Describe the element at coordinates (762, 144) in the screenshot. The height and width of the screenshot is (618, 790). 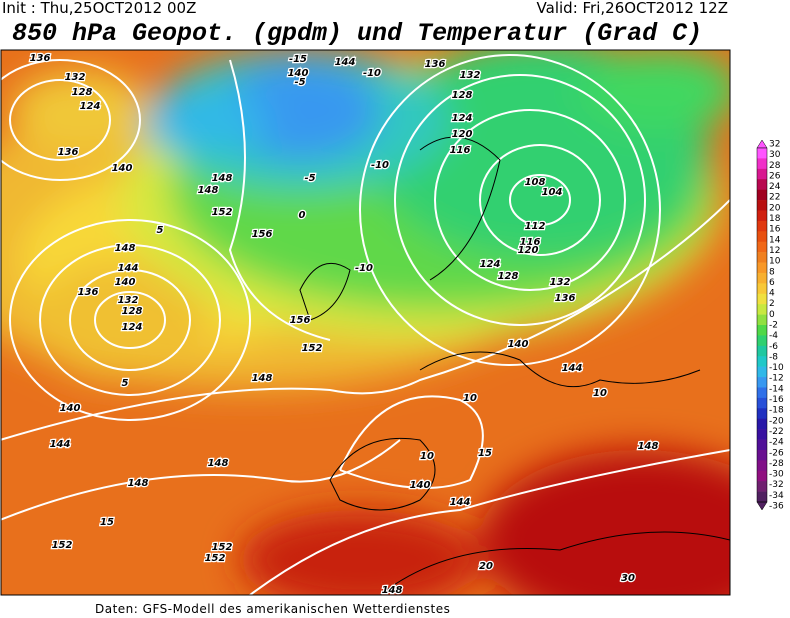
I see `colorbar-top-arrow` at that location.